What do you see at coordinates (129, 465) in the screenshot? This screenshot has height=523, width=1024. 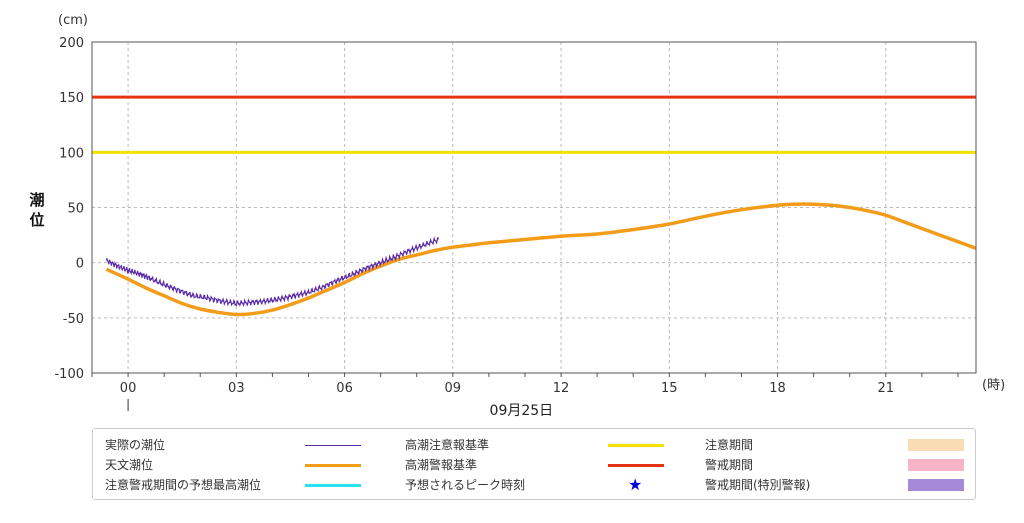 I see `legend-label: 天文潮位` at bounding box center [129, 465].